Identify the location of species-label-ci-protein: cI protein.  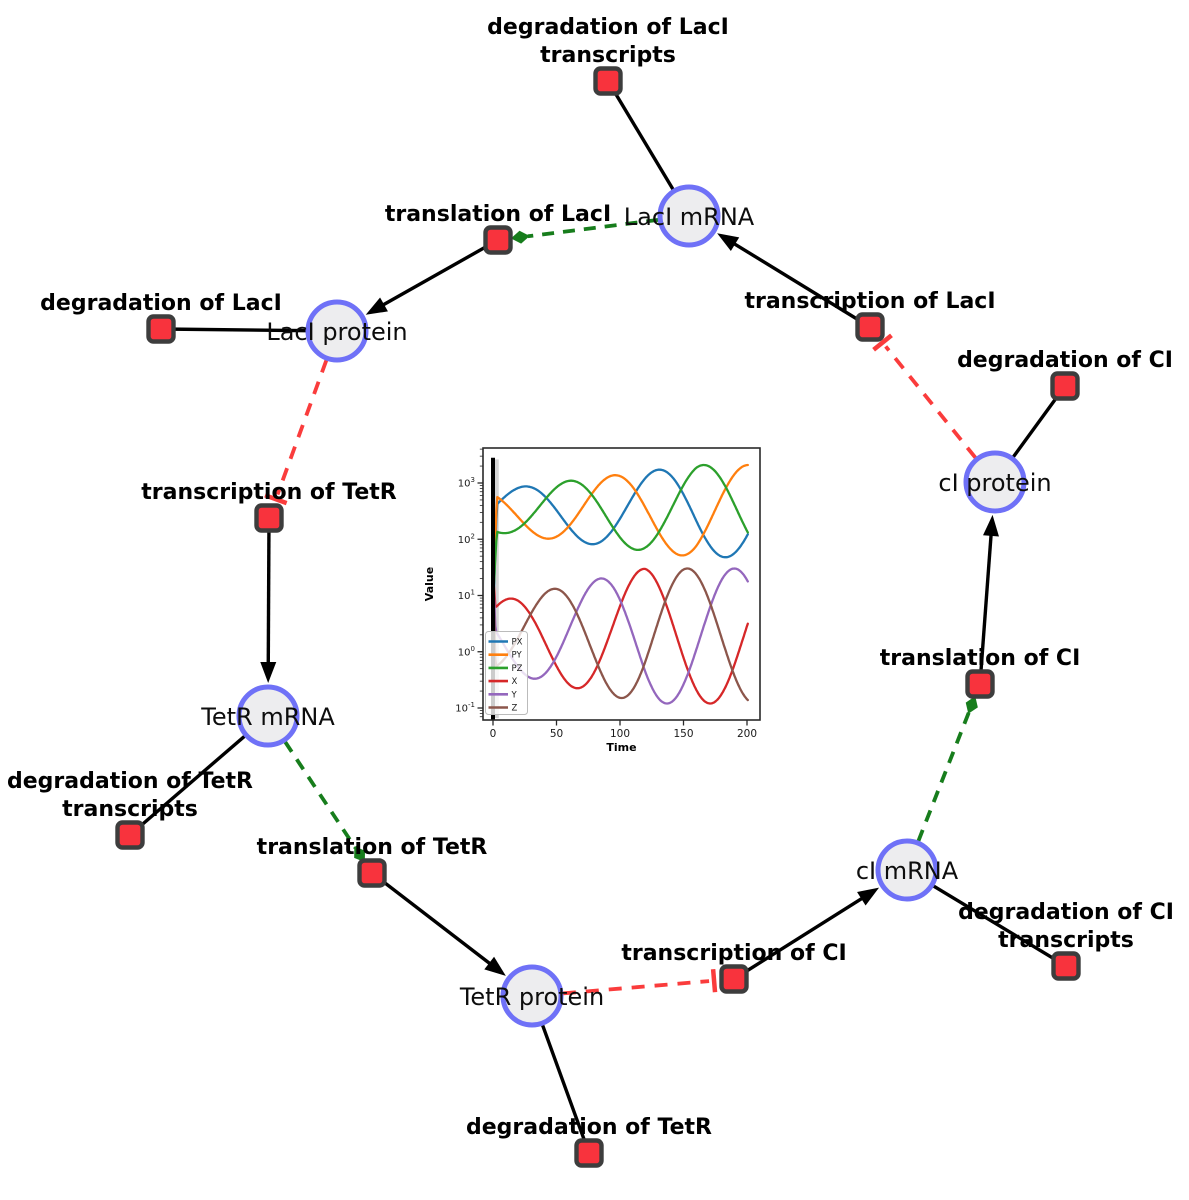
(994, 483).